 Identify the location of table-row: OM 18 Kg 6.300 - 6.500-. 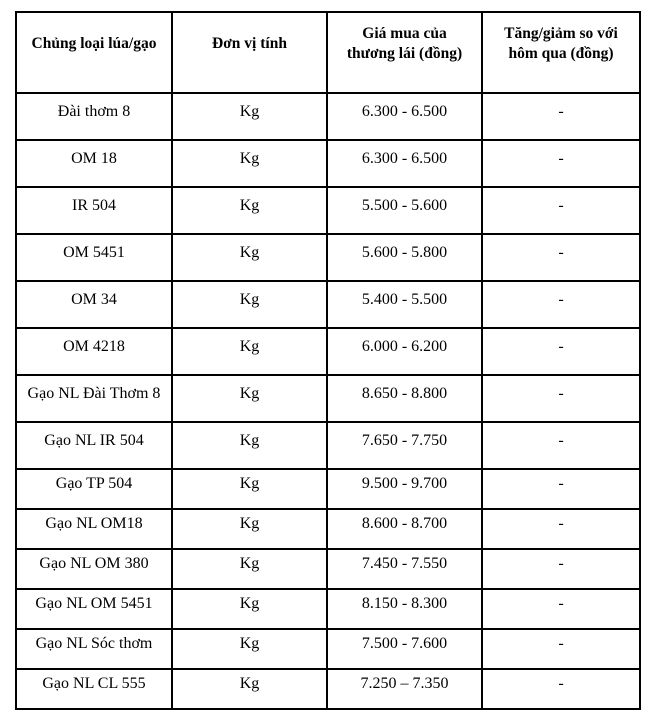
(328, 163).